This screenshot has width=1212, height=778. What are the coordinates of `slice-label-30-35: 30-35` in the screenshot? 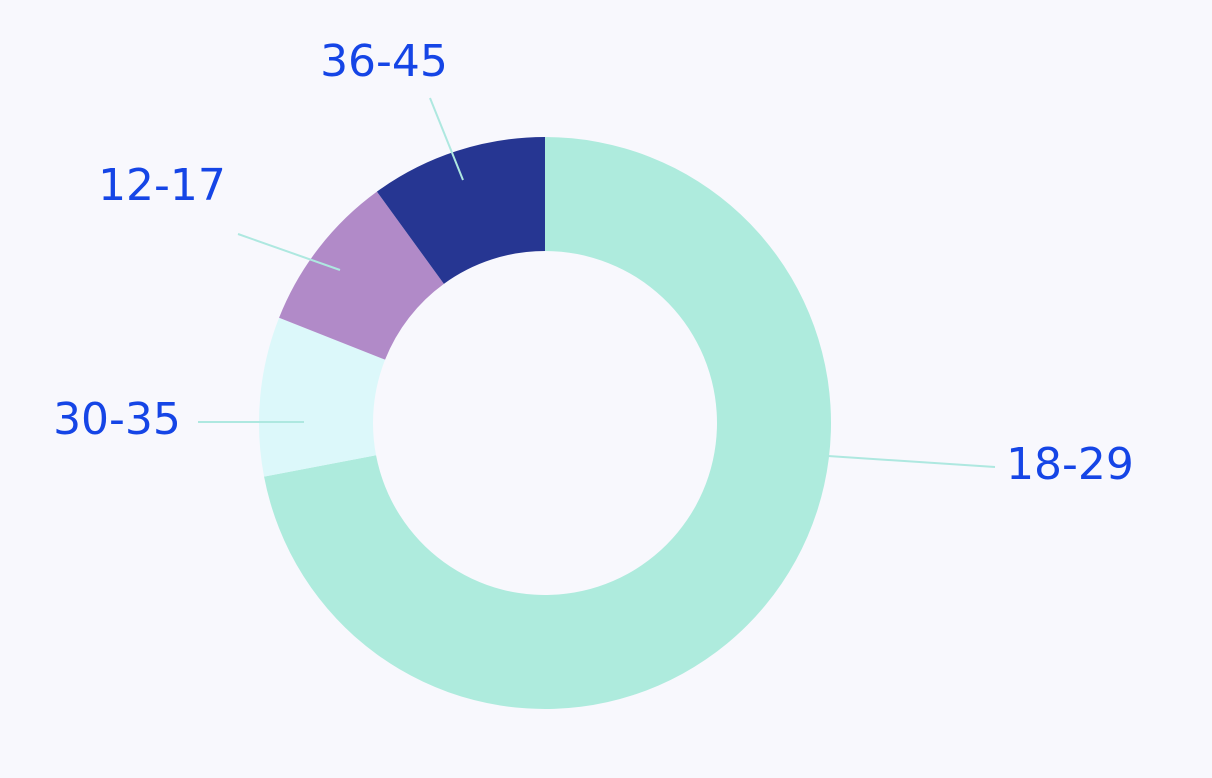 It's located at (117, 419).